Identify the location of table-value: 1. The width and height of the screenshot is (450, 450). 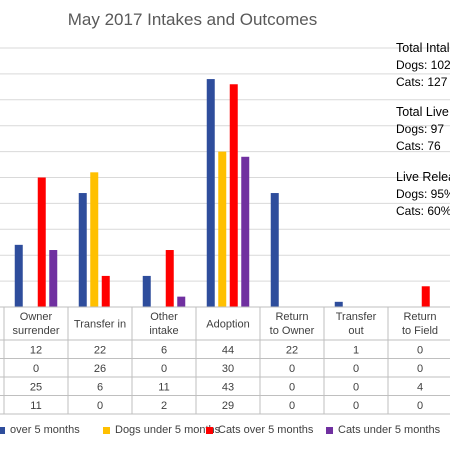
(356, 350).